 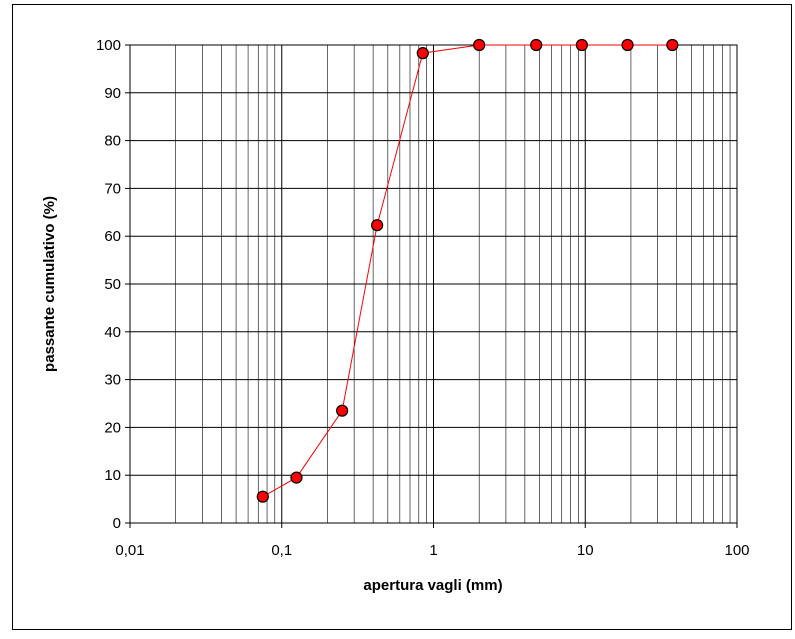 What do you see at coordinates (433, 550) in the screenshot?
I see `x-tick-label: 1` at bounding box center [433, 550].